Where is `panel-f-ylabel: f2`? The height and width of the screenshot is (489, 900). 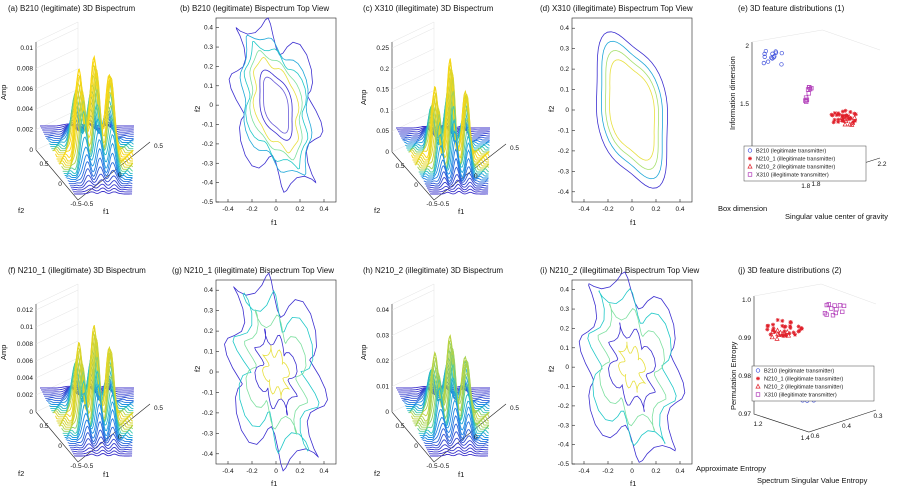
panel-f-ylabel: f2 is located at coordinates (21, 473).